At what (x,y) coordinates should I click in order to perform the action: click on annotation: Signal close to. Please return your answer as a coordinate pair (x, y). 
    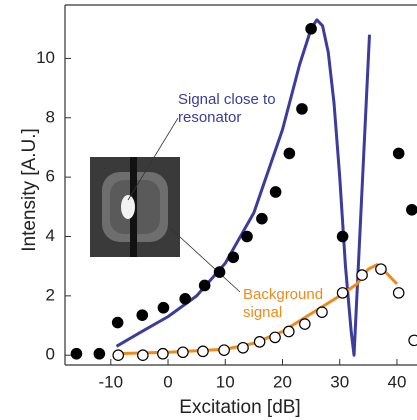
    Looking at the image, I should click on (227, 99).